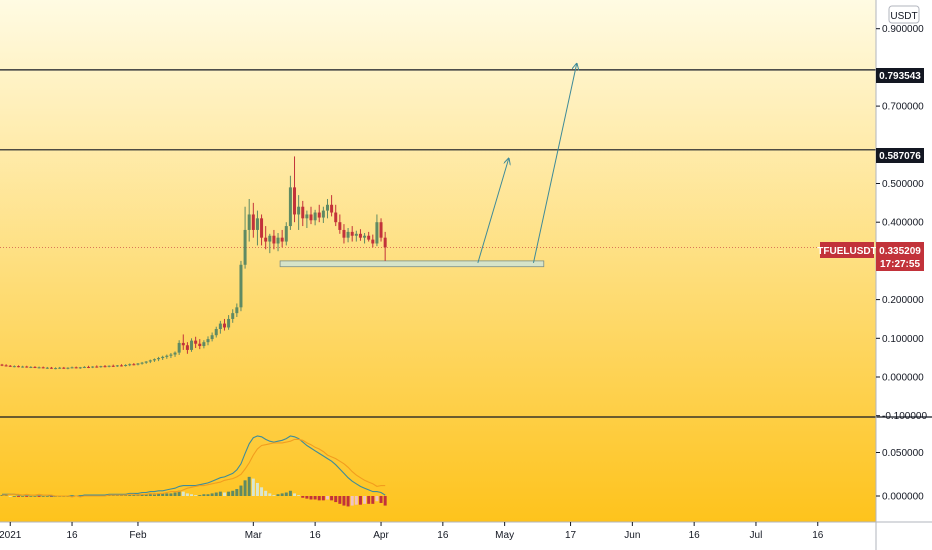 The height and width of the screenshot is (550, 932). What do you see at coordinates (900, 76) in the screenshot?
I see `level-tag-1-text: 0.793543` at bounding box center [900, 76].